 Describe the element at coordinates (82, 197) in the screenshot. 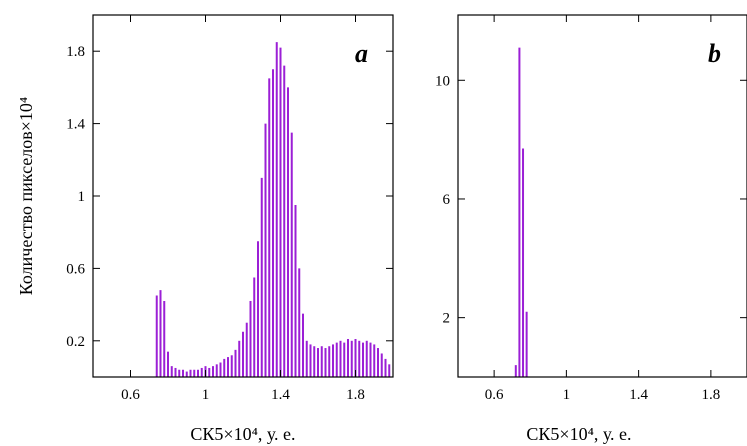

I see `y-tick-label: 1` at that location.